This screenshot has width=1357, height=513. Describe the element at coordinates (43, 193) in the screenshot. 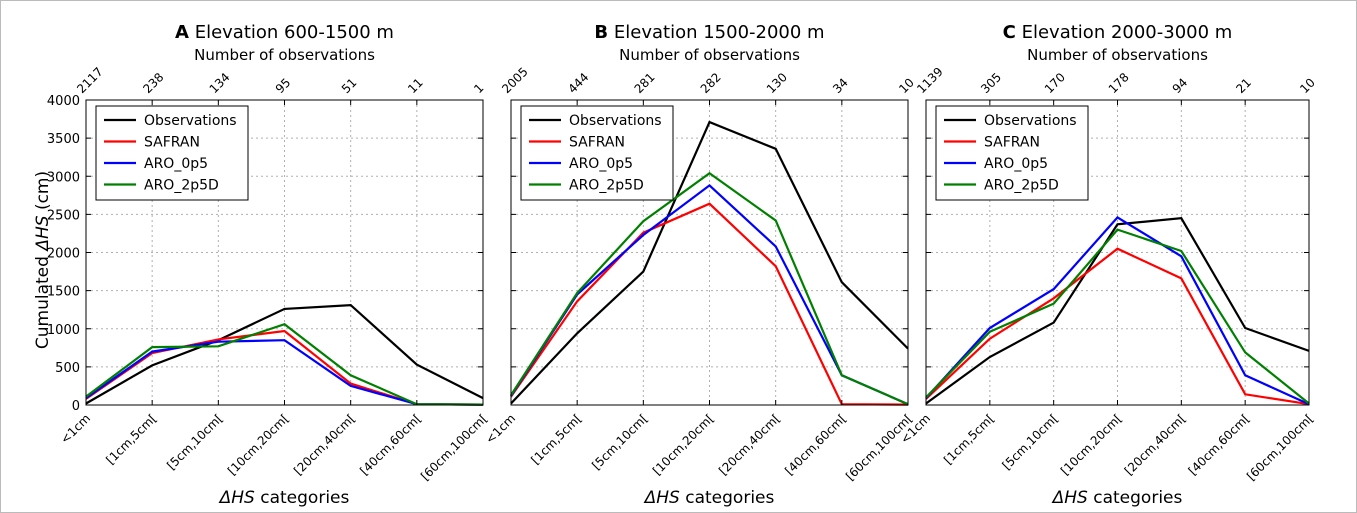

I see `y-axis-label-suffix: (cm)` at that location.